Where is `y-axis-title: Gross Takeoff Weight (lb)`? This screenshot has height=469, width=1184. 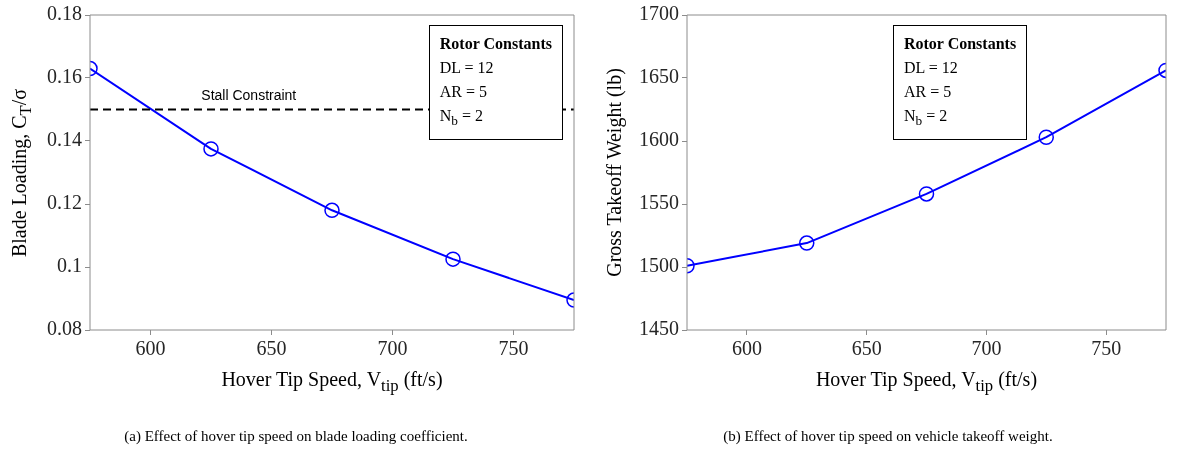 y-axis-title: Gross Takeoff Weight (lb) is located at coordinates (614, 172).